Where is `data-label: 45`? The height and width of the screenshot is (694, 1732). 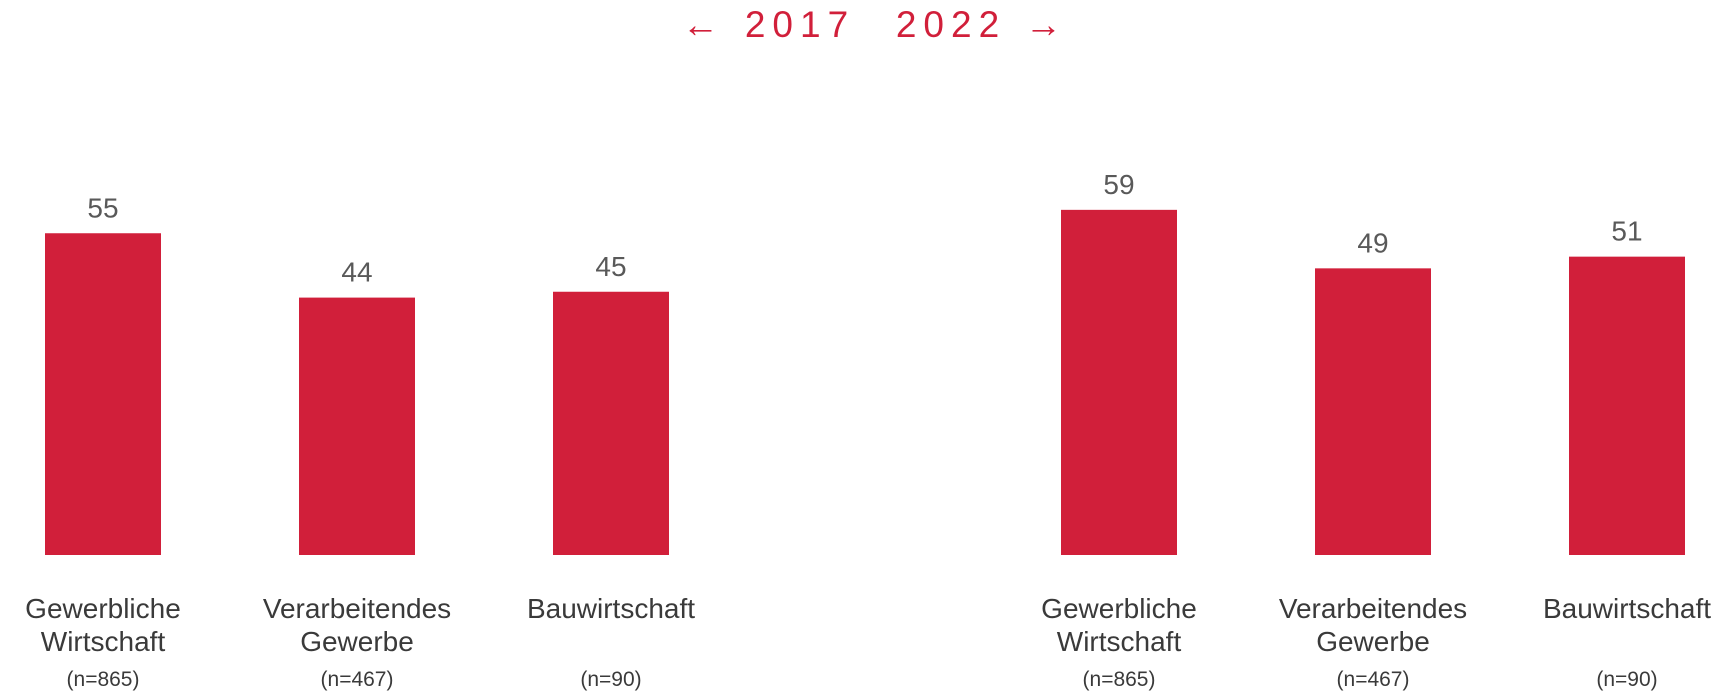 data-label: 45 is located at coordinates (610, 266).